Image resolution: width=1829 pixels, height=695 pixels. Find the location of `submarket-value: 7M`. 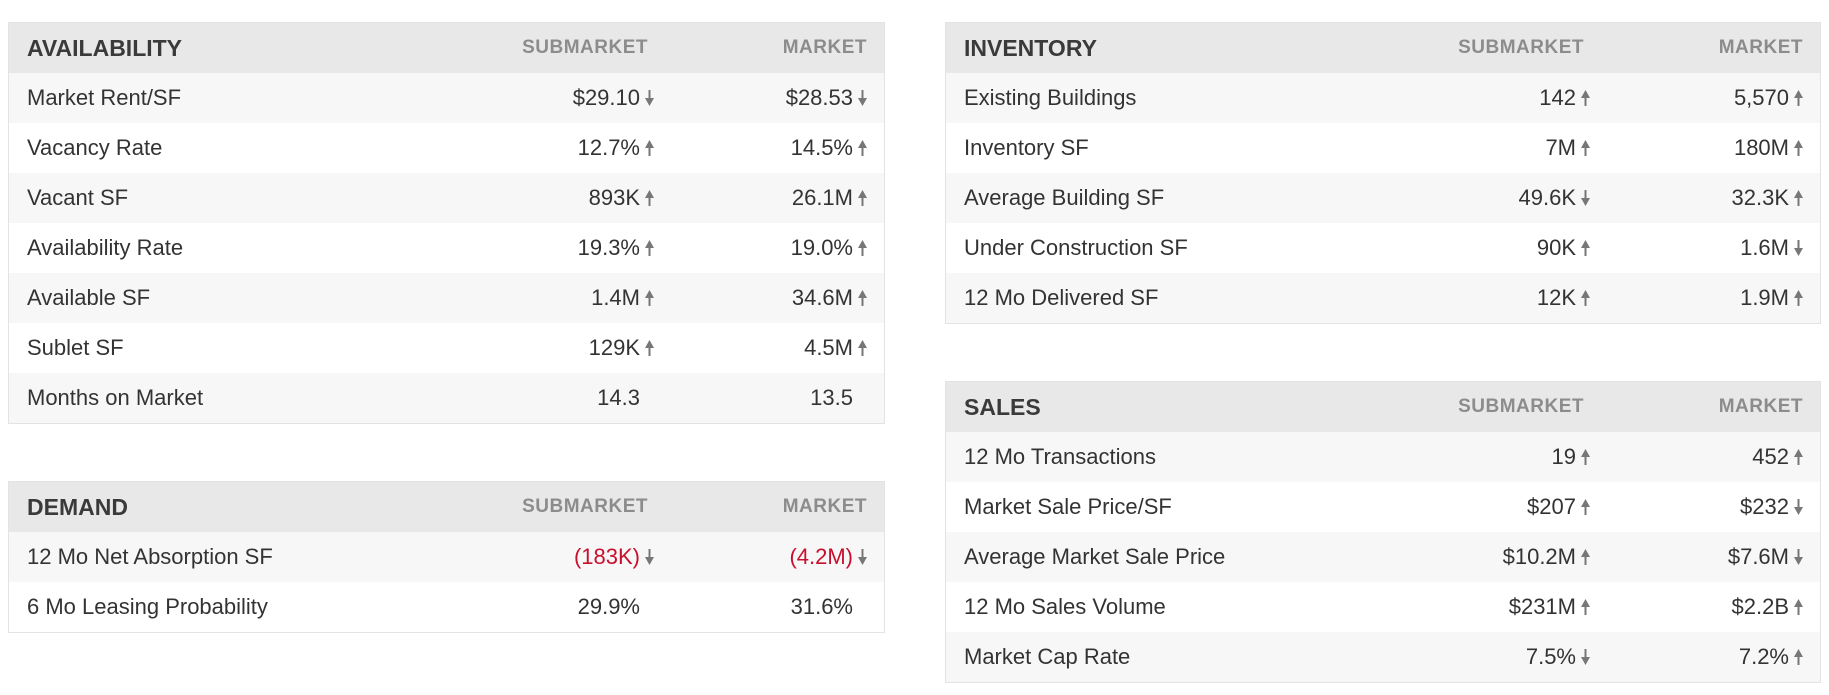

submarket-value: 7M is located at coordinates (1560, 147).